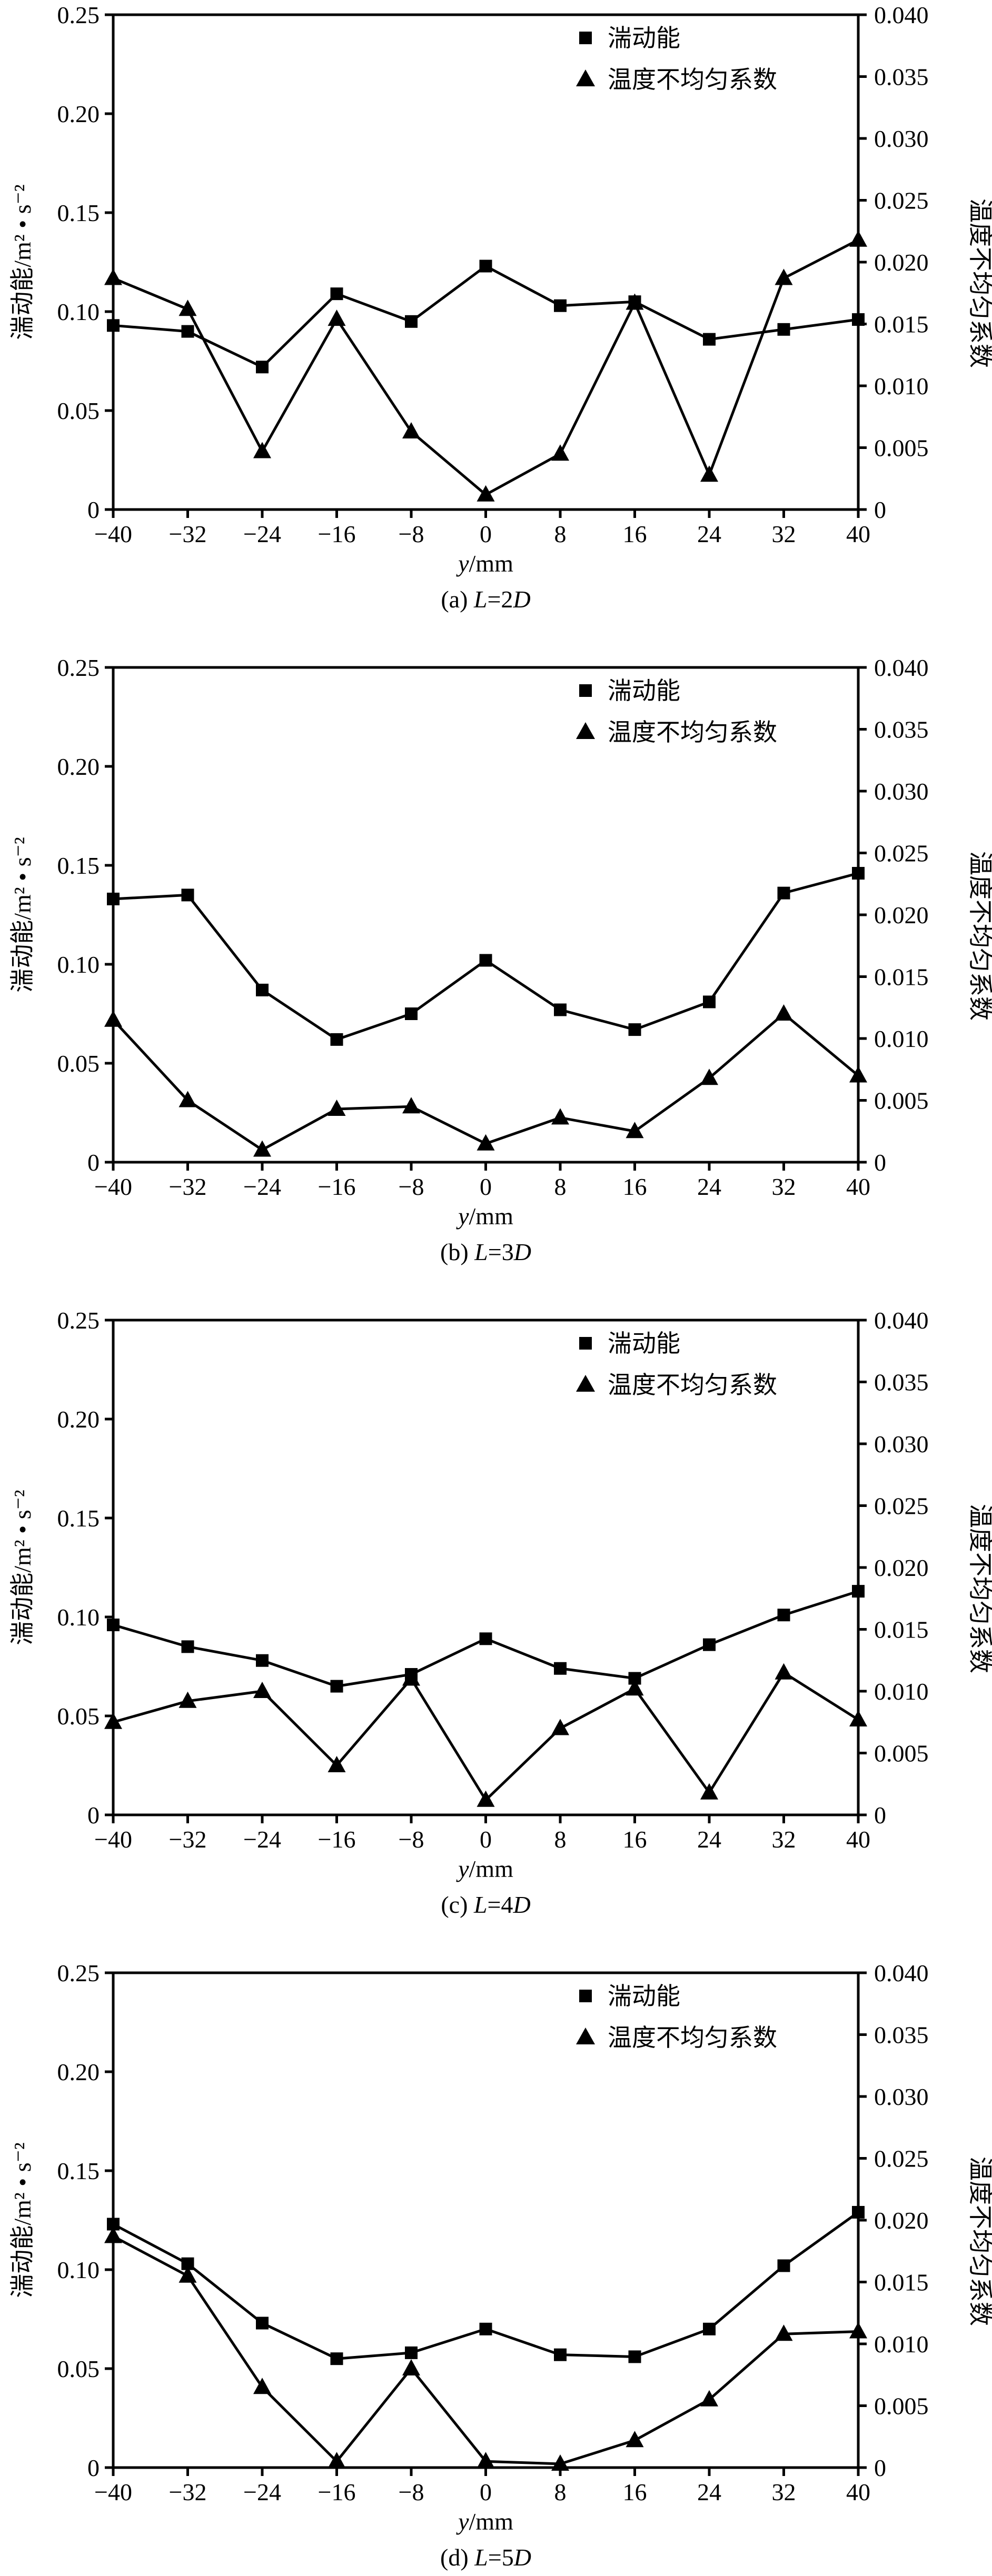 The height and width of the screenshot is (2576, 992). What do you see at coordinates (692, 2038) in the screenshot?
I see `legend-label: 温度不均匀系数` at bounding box center [692, 2038].